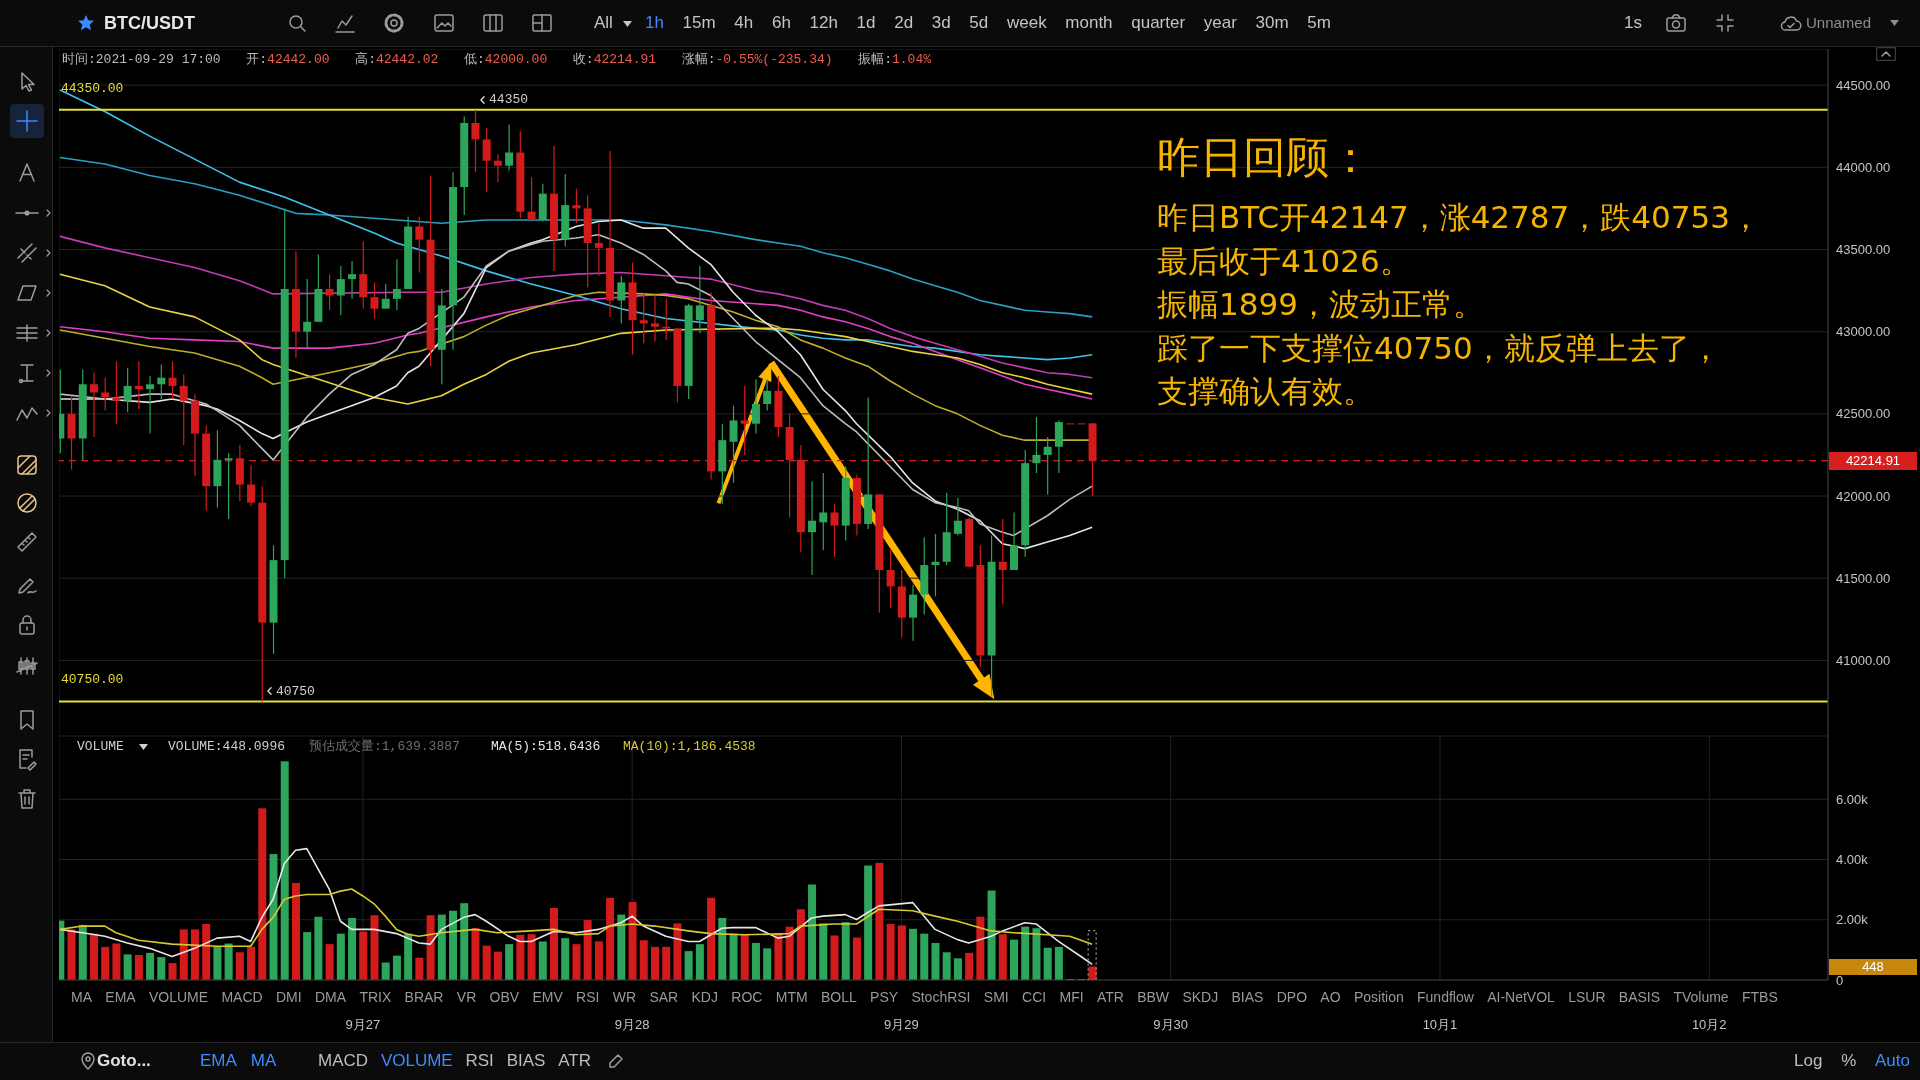 This screenshot has width=1920, height=1080. What do you see at coordinates (1863, 414) in the screenshot?
I see `y-tick-label: 42500.00` at bounding box center [1863, 414].